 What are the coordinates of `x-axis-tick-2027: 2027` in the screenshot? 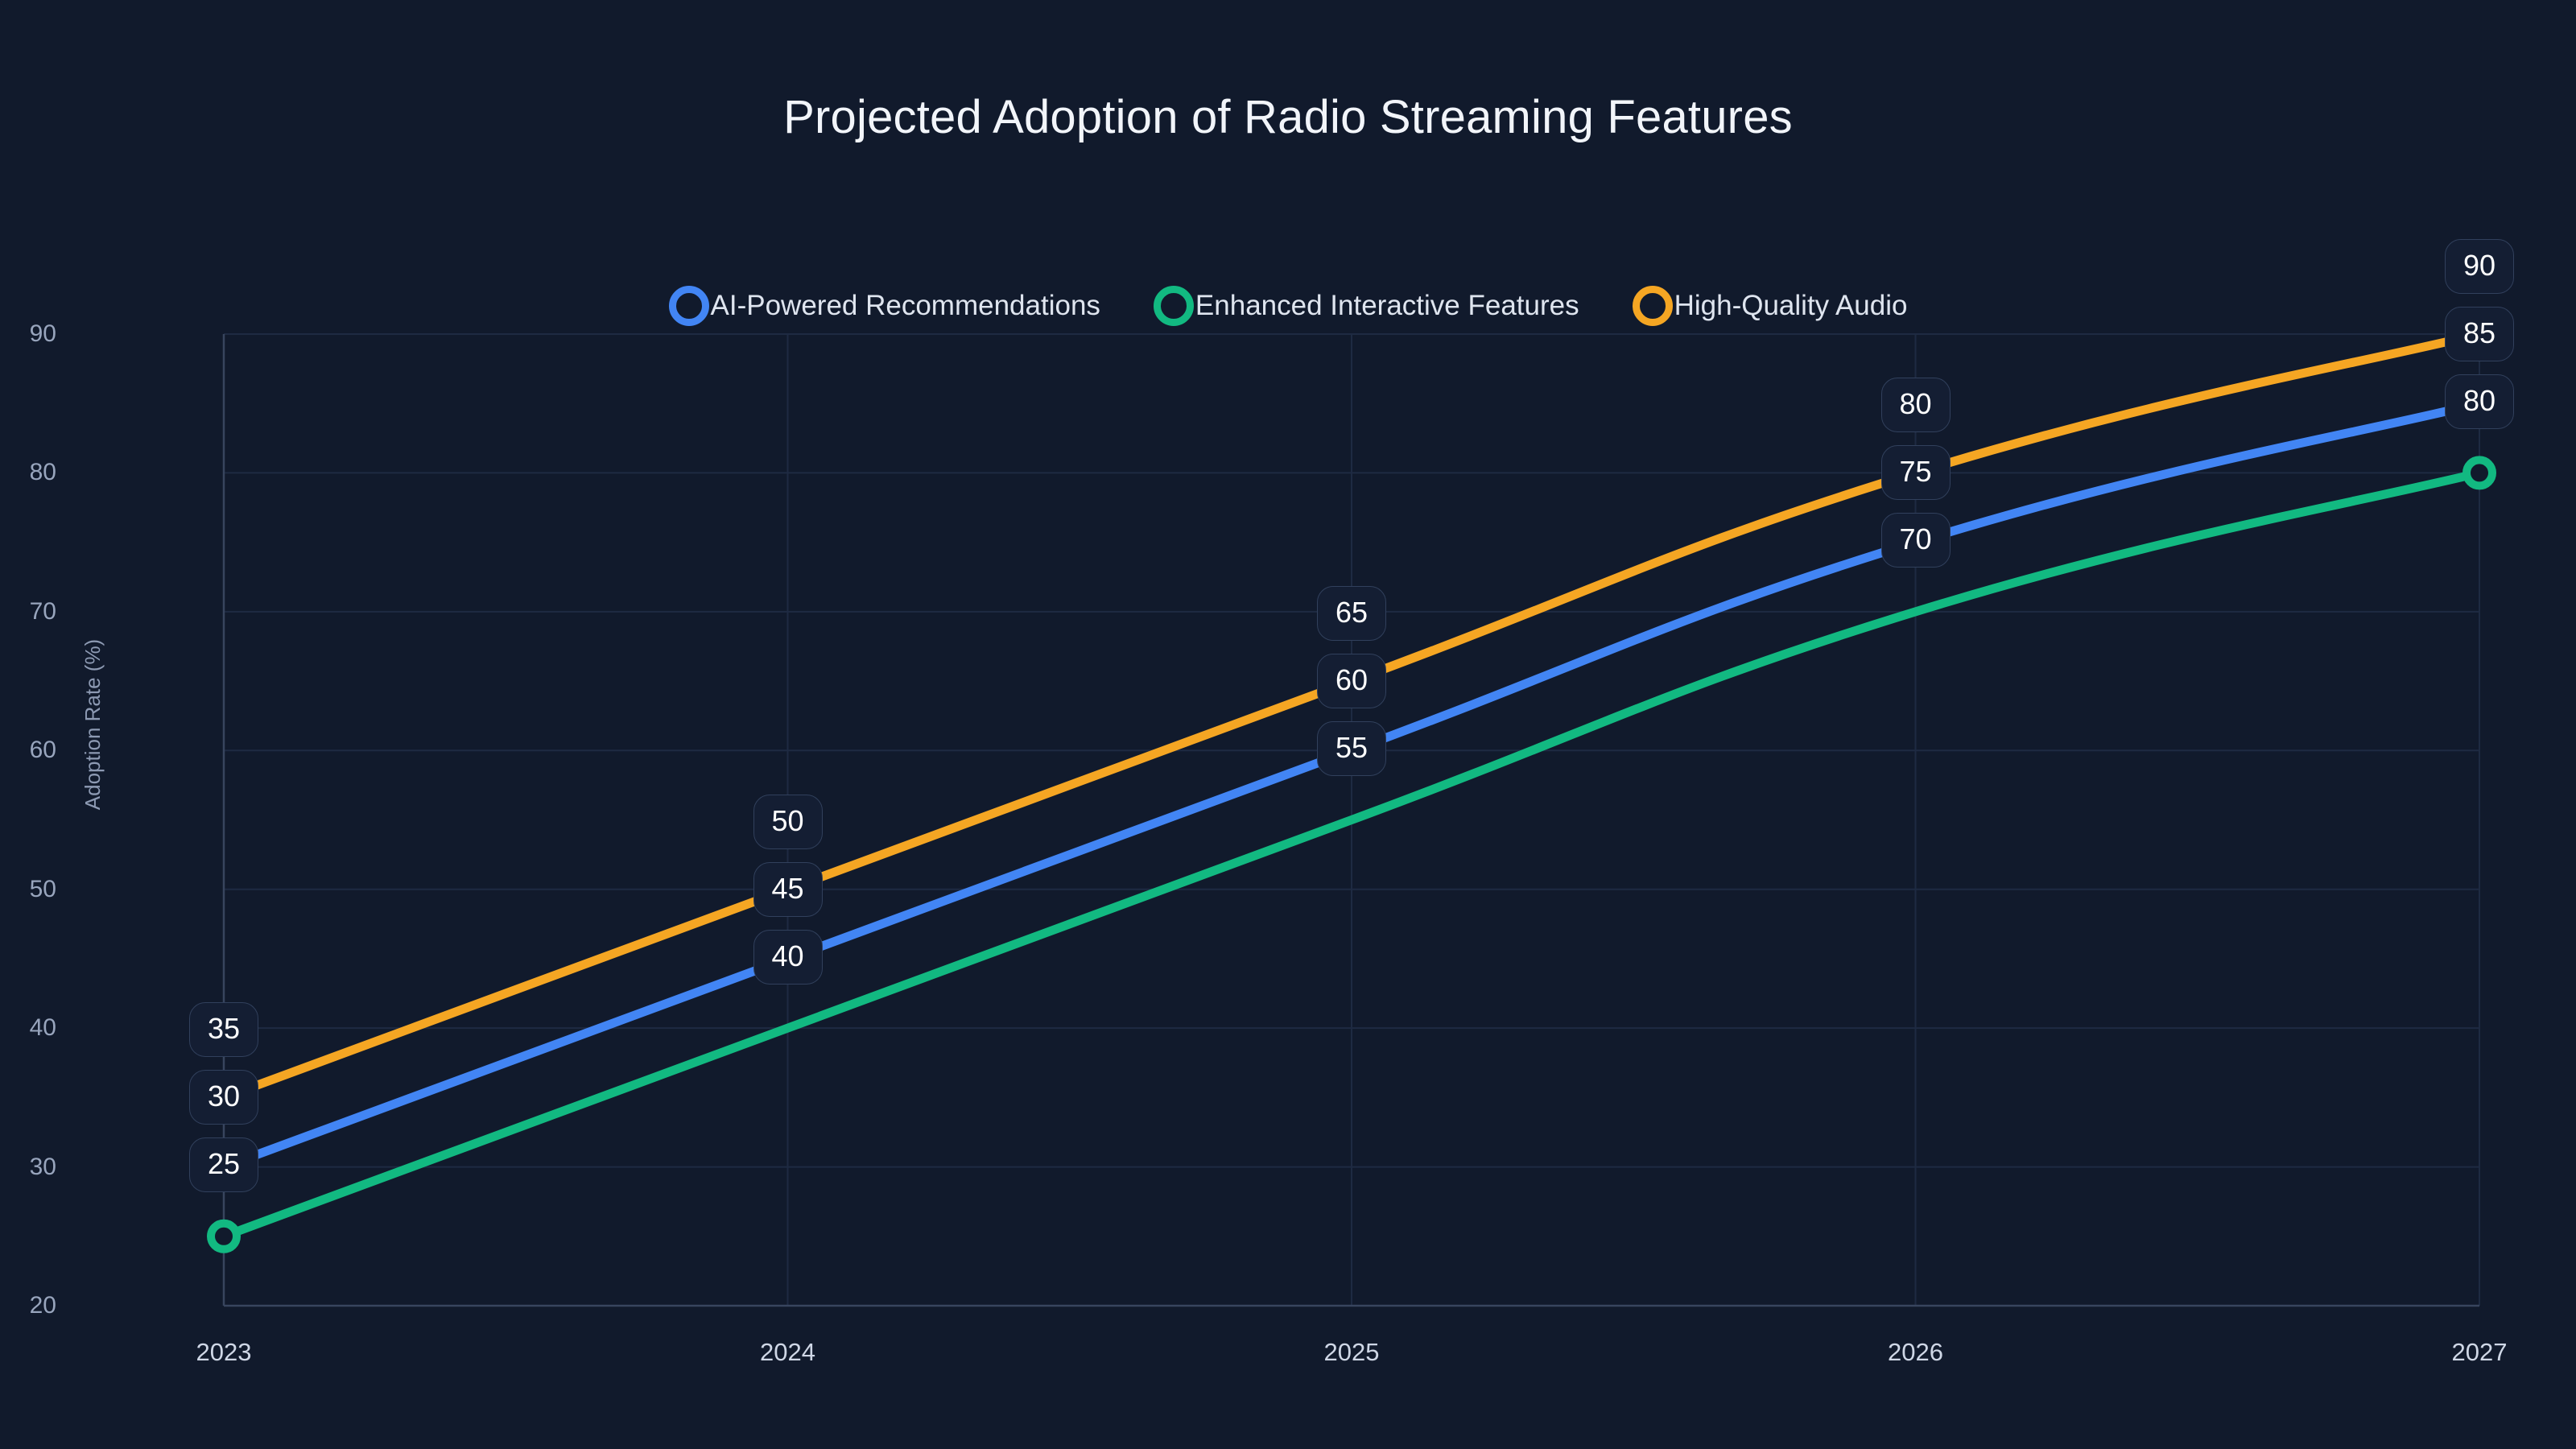 It's located at (2479, 1352).